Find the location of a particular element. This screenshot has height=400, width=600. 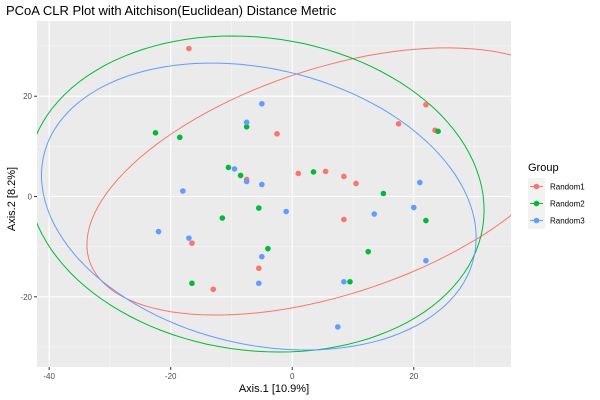

legend-label-random2: Random2 is located at coordinates (567, 204).